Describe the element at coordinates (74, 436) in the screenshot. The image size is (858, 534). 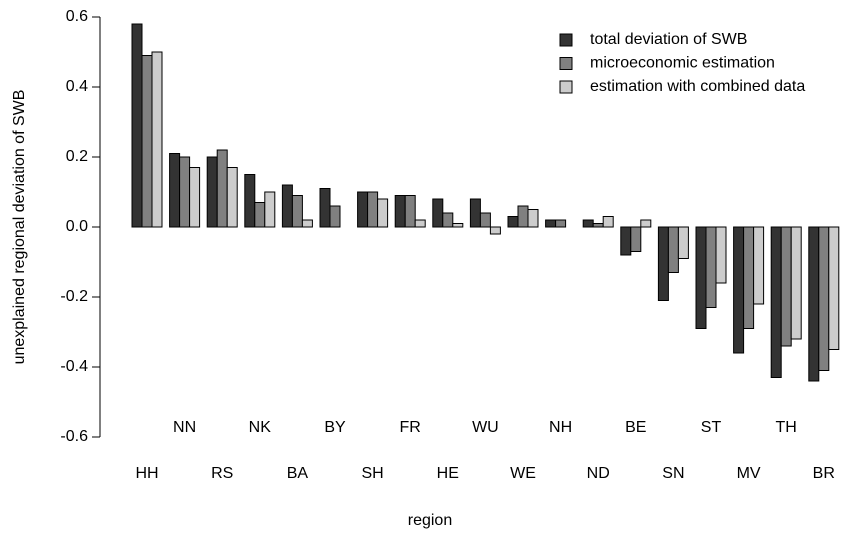
I see `y-tick-label: -0.6` at that location.